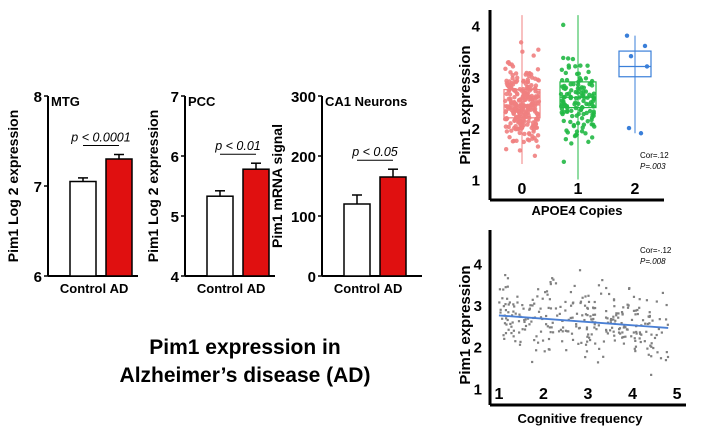 The width and height of the screenshot is (709, 442). What do you see at coordinates (65, 101) in the screenshot?
I see `panel-title: MTG` at bounding box center [65, 101].